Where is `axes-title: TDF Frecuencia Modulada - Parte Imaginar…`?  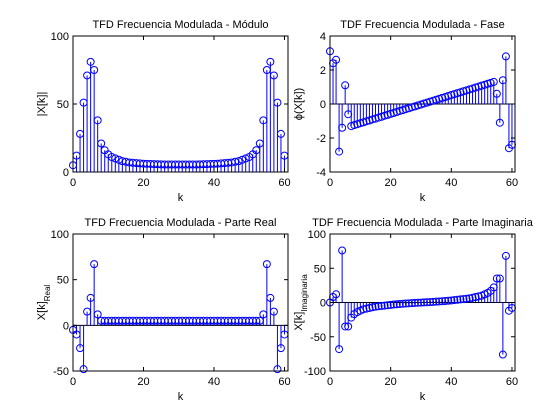 axes-title: TDF Frecuencia Modulada - Parte Imaginar… is located at coordinates (423, 223).